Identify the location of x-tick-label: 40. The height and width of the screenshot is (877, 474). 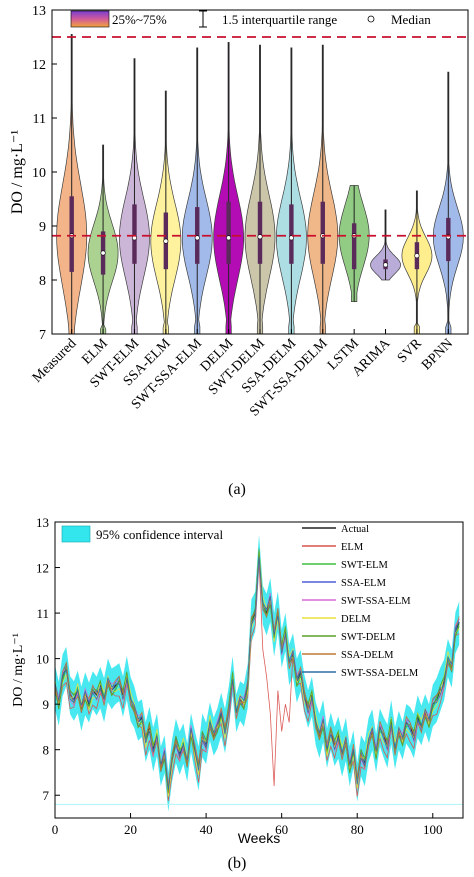
(206, 829).